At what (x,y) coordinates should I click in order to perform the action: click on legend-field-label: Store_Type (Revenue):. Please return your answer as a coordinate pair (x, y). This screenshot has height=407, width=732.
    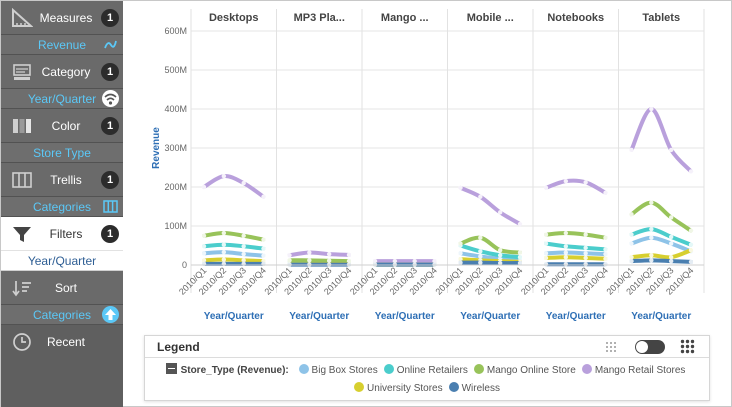
    Looking at the image, I should click on (234, 370).